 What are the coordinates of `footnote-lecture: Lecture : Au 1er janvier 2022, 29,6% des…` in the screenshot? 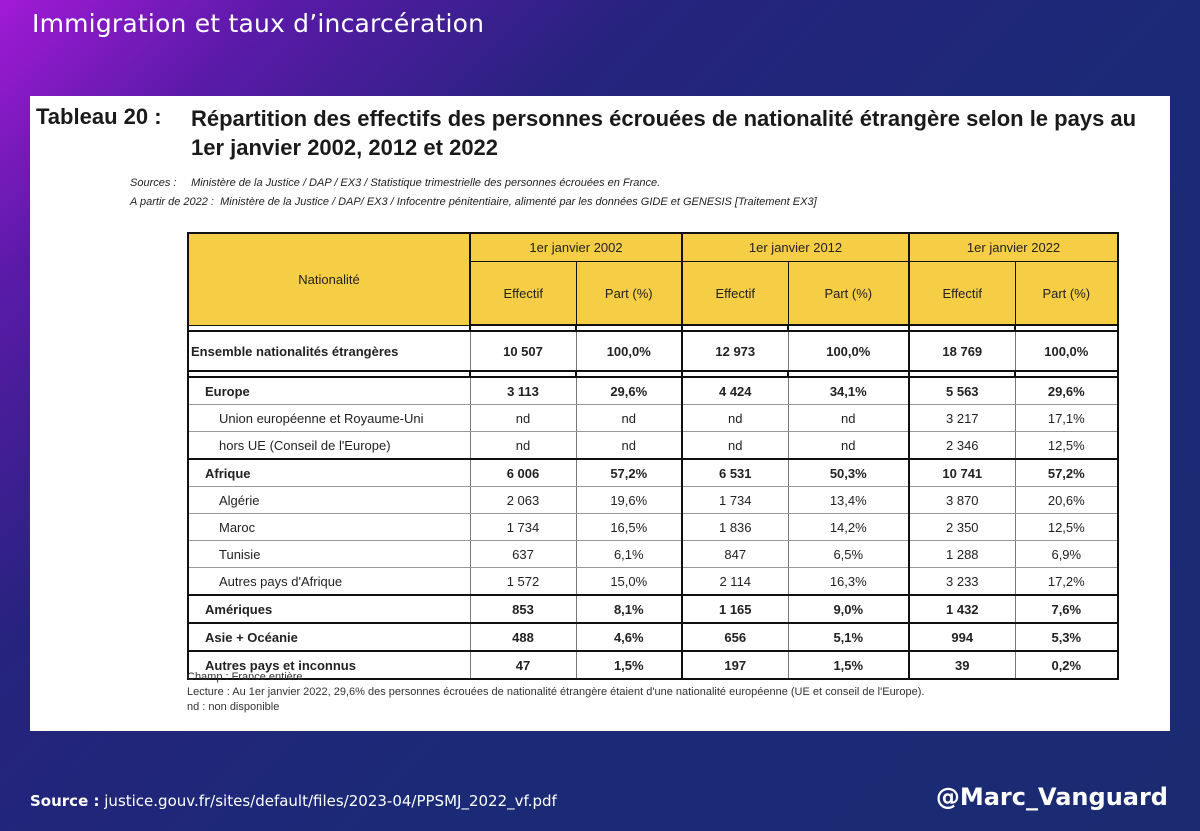 It's located at (556, 692).